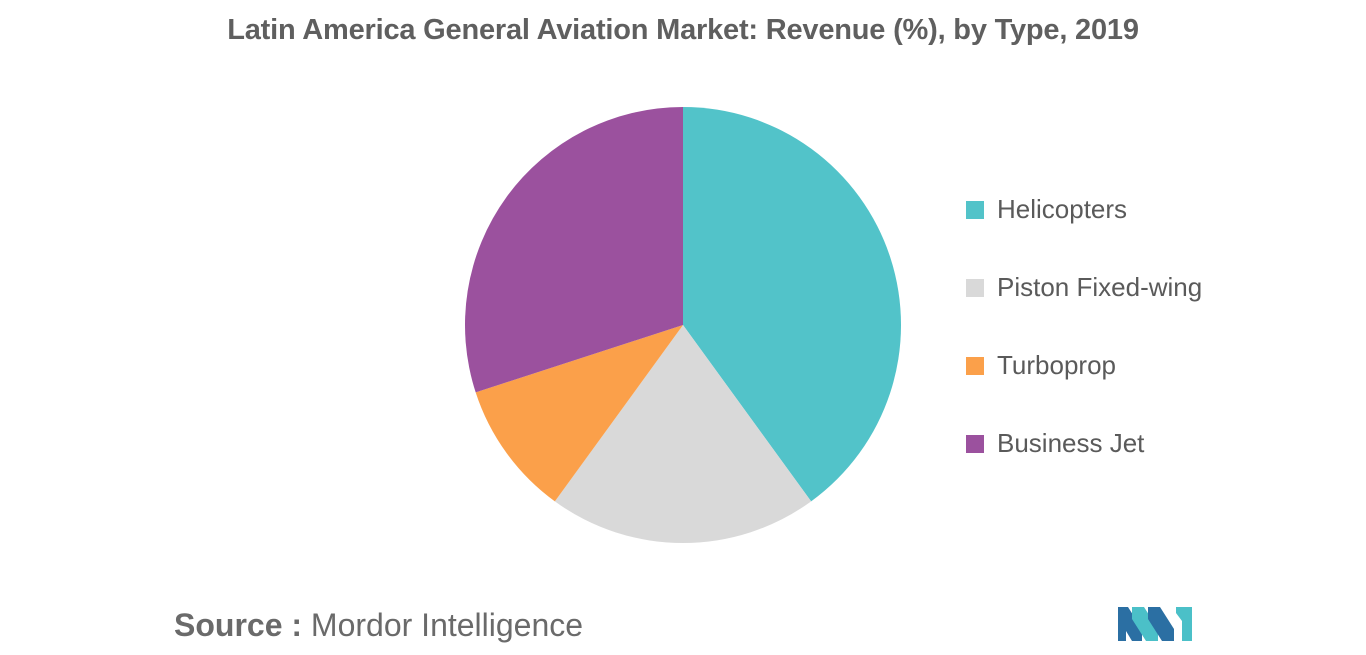 This screenshot has width=1366, height=655. I want to click on logo-shape-mid-dark, so click(1161, 624).